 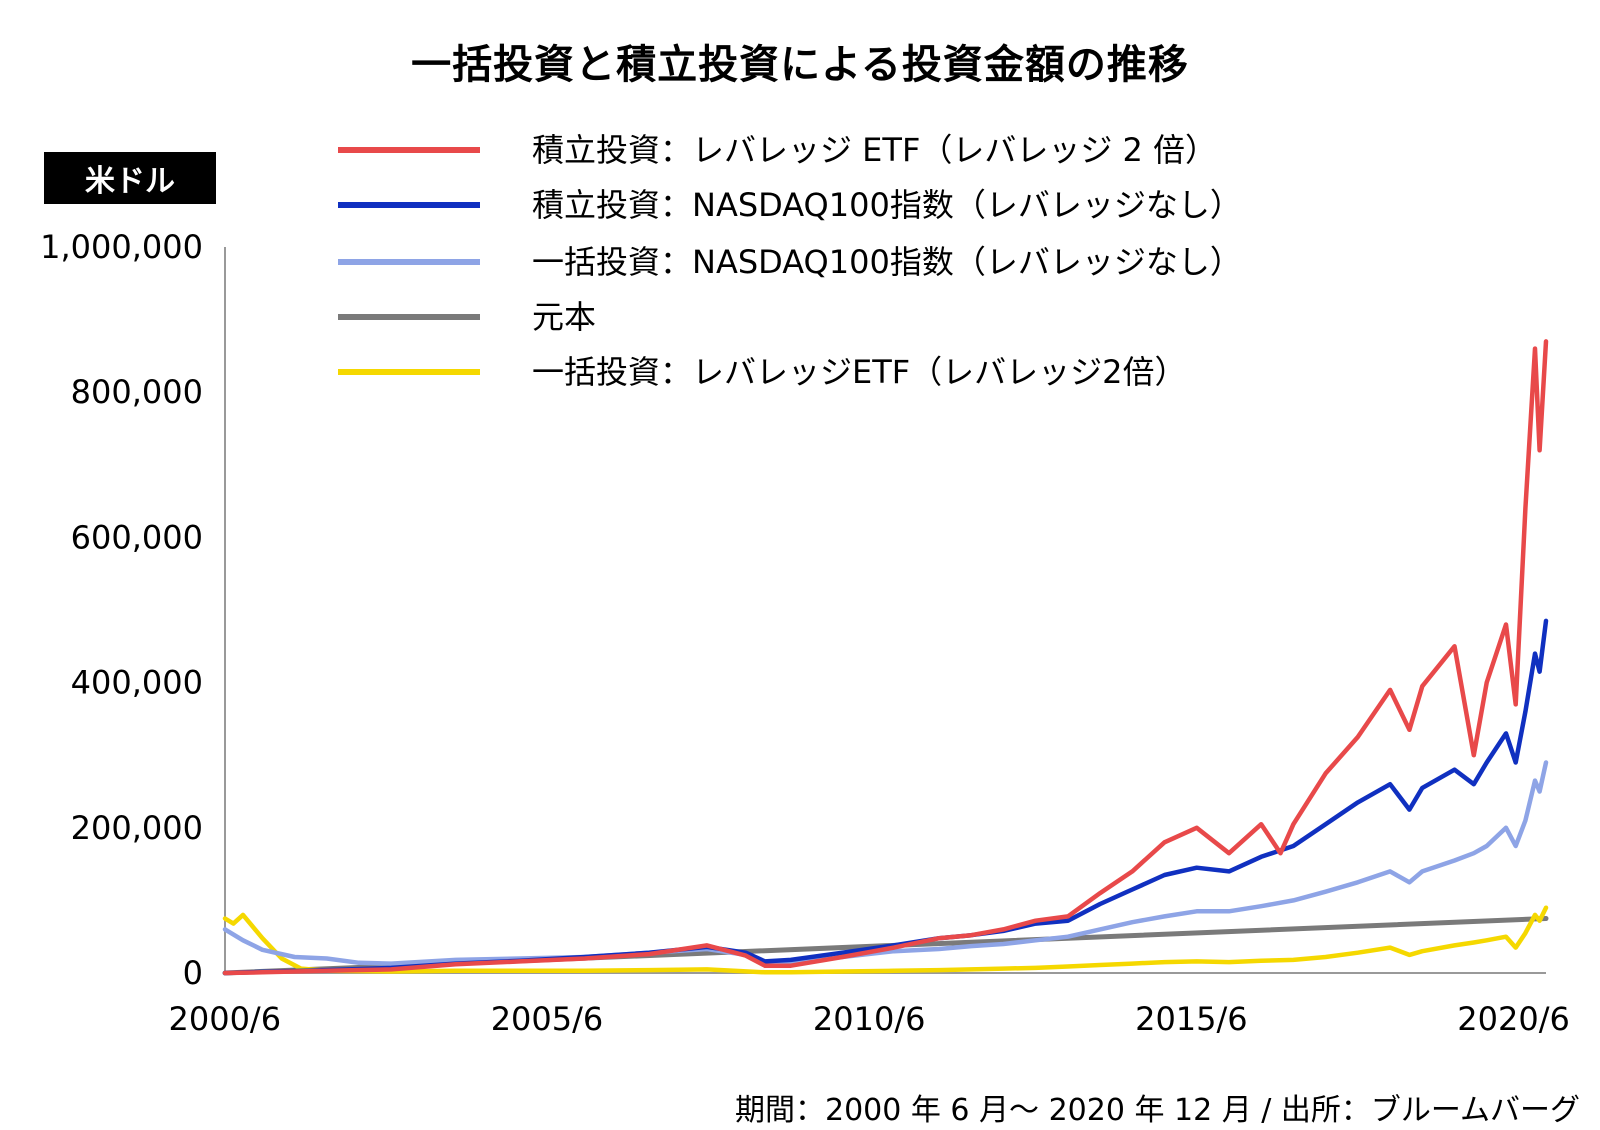 I want to click on legend-label-0: 積立投資：レバレッジ ETF（レバレッジ 2 倍）, so click(x=874, y=150).